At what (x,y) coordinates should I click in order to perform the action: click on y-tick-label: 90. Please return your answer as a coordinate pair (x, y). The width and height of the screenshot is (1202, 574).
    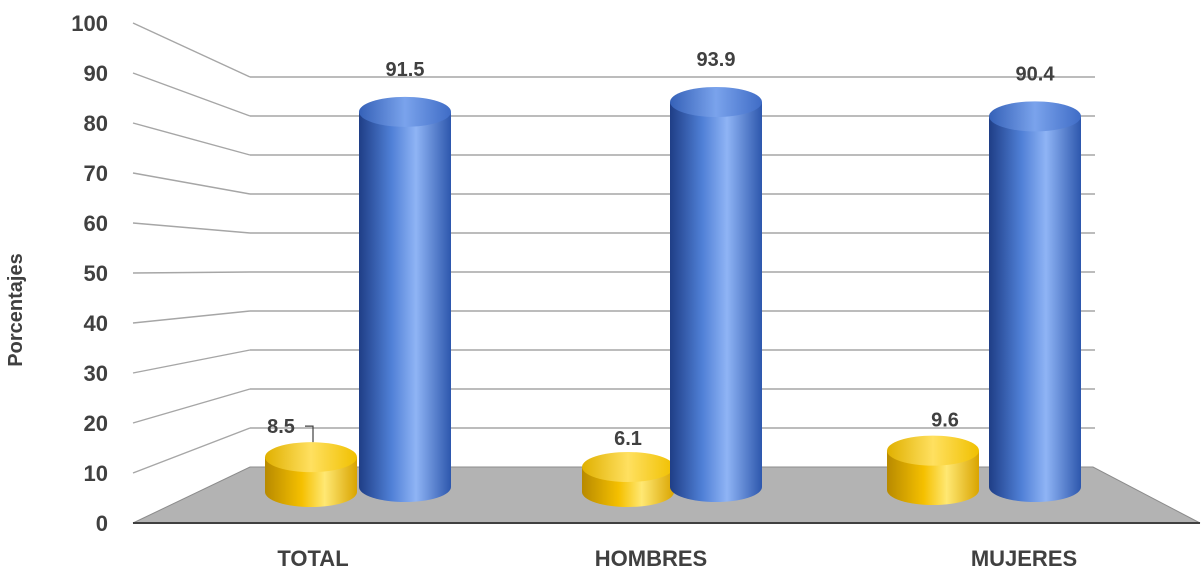
    Looking at the image, I should click on (96, 73).